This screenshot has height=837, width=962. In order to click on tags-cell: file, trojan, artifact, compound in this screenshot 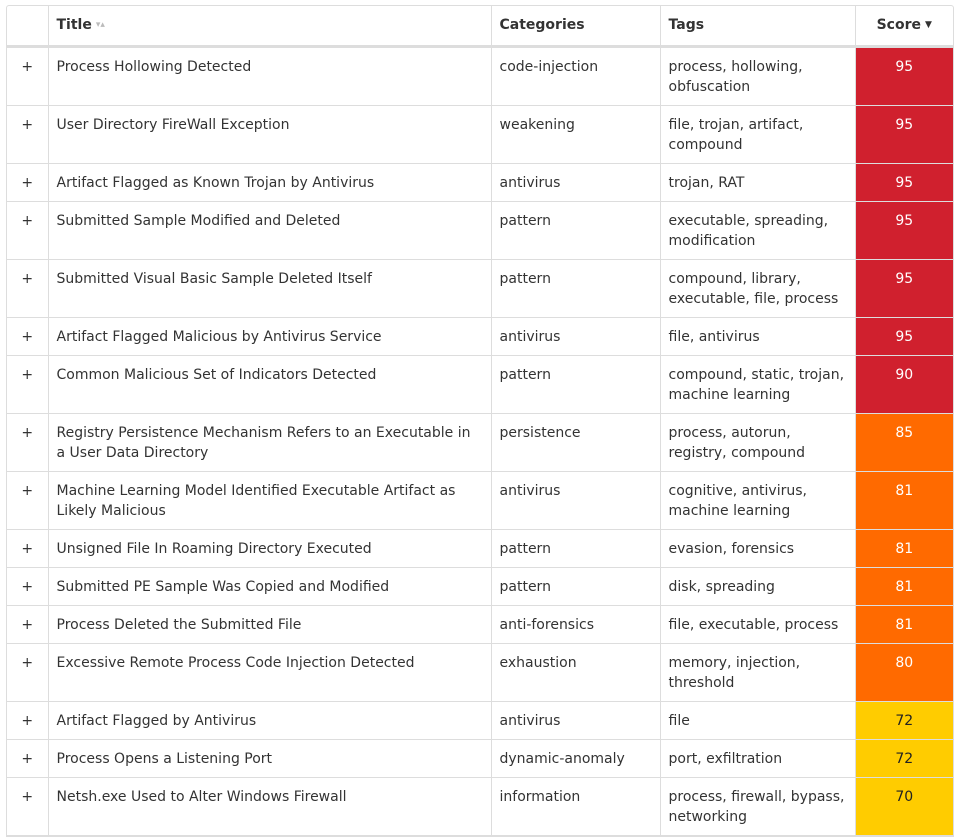, I will do `click(757, 134)`.